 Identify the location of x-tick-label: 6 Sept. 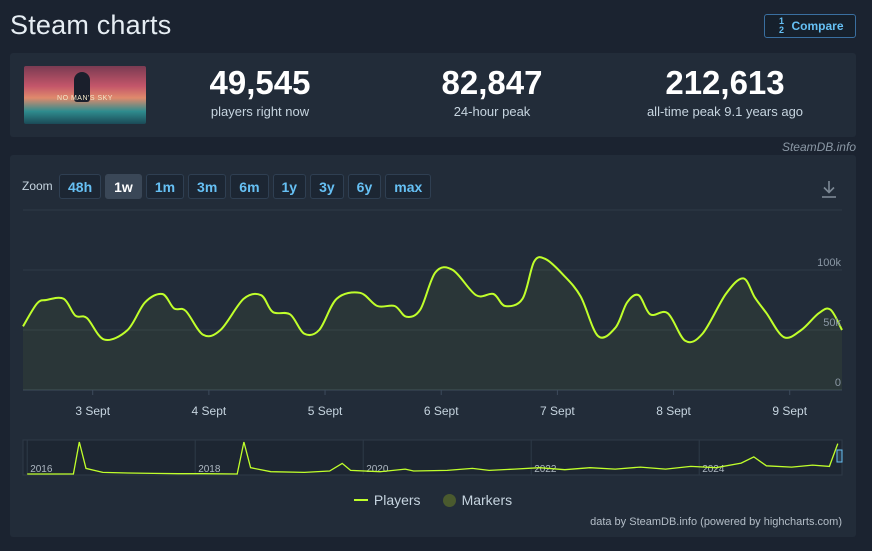
(441, 411).